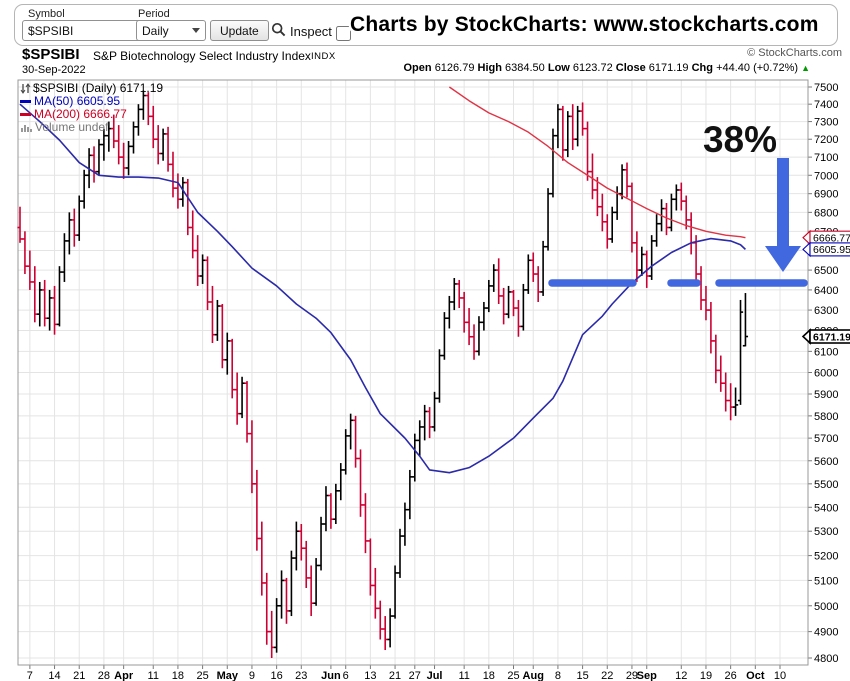  I want to click on symbol-input, so click(89, 30).